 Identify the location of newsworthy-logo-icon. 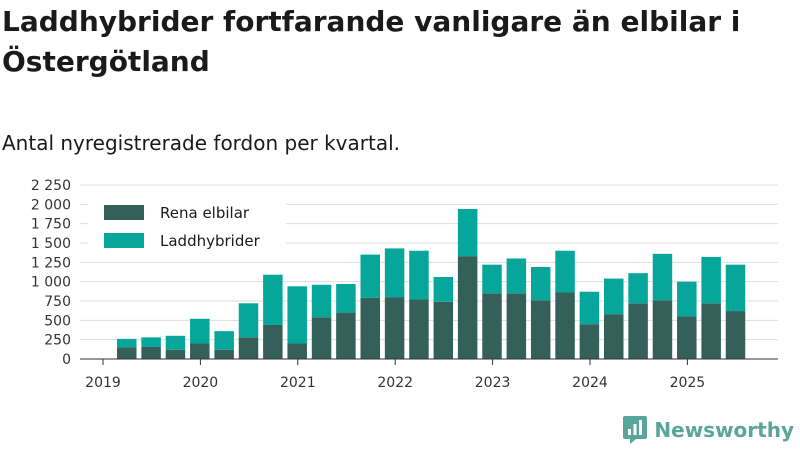
(635, 430).